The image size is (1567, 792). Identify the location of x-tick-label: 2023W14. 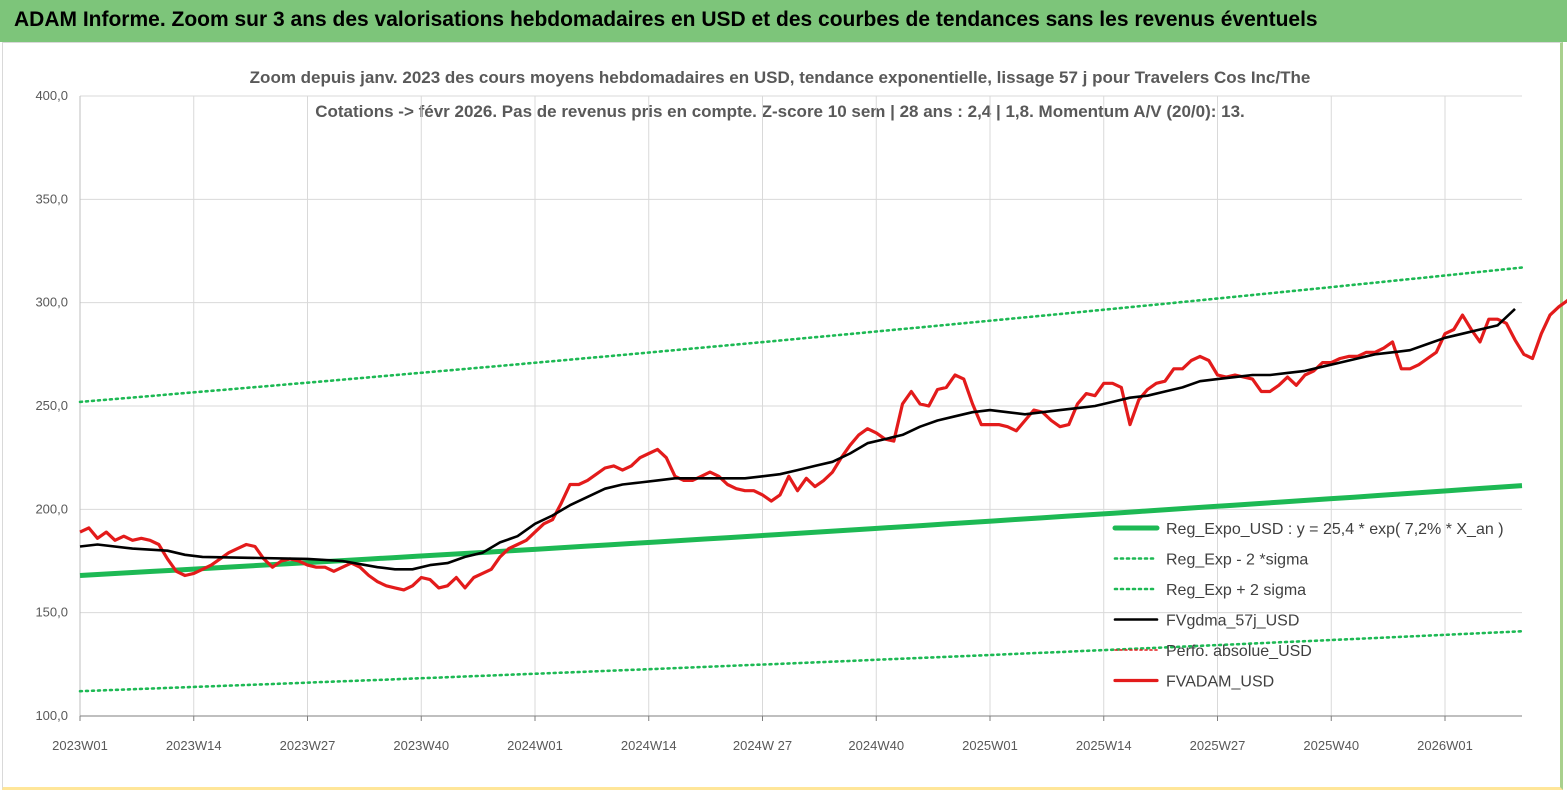
(194, 745).